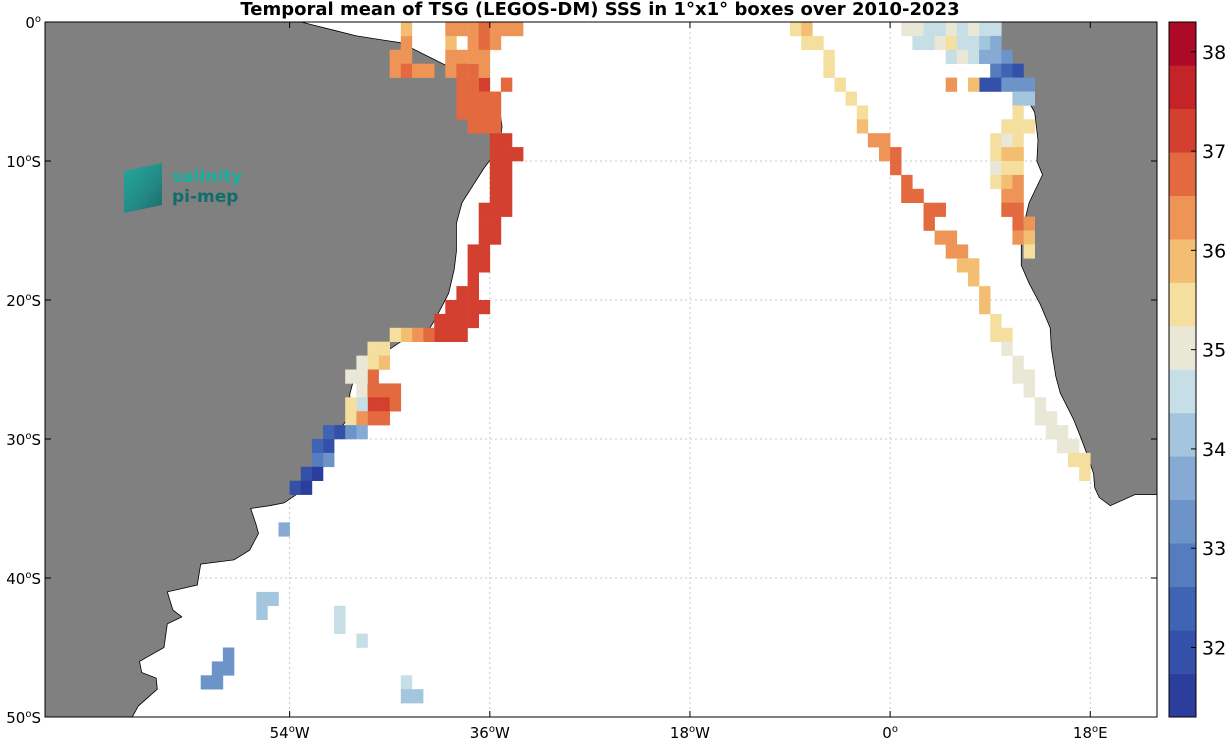 Image resolution: width=1227 pixels, height=740 pixels. I want to click on colorbar-tick-label: 38, so click(1214, 53).